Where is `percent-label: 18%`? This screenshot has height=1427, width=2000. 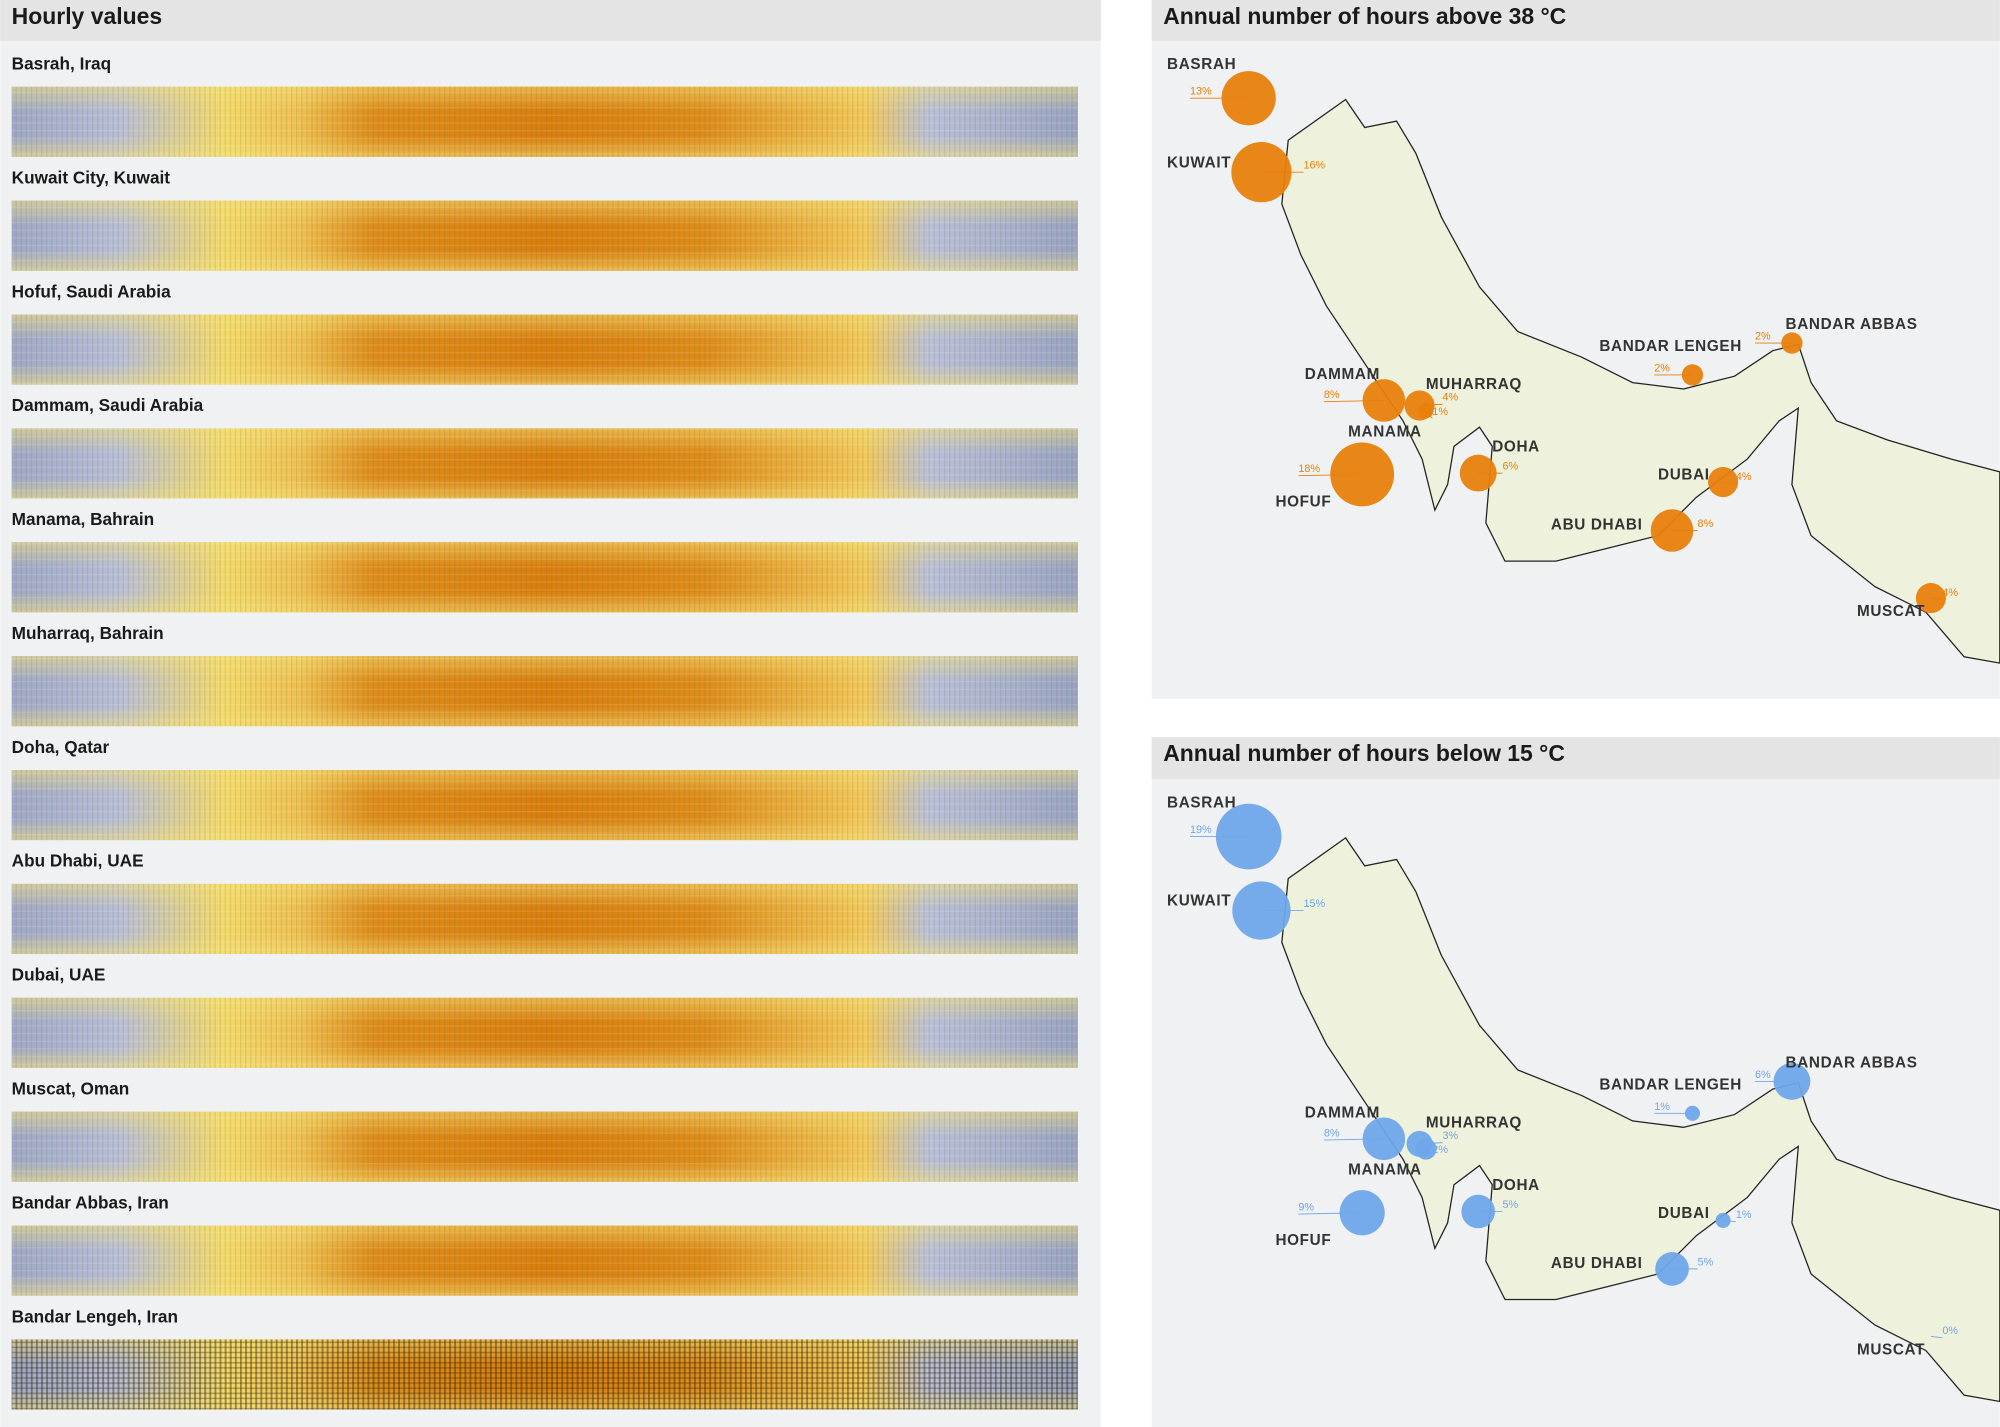 percent-label: 18% is located at coordinates (1309, 469).